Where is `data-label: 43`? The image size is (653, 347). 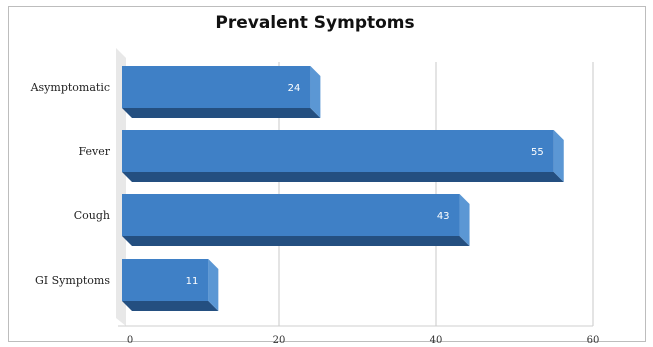 data-label: 43 is located at coordinates (443, 216).